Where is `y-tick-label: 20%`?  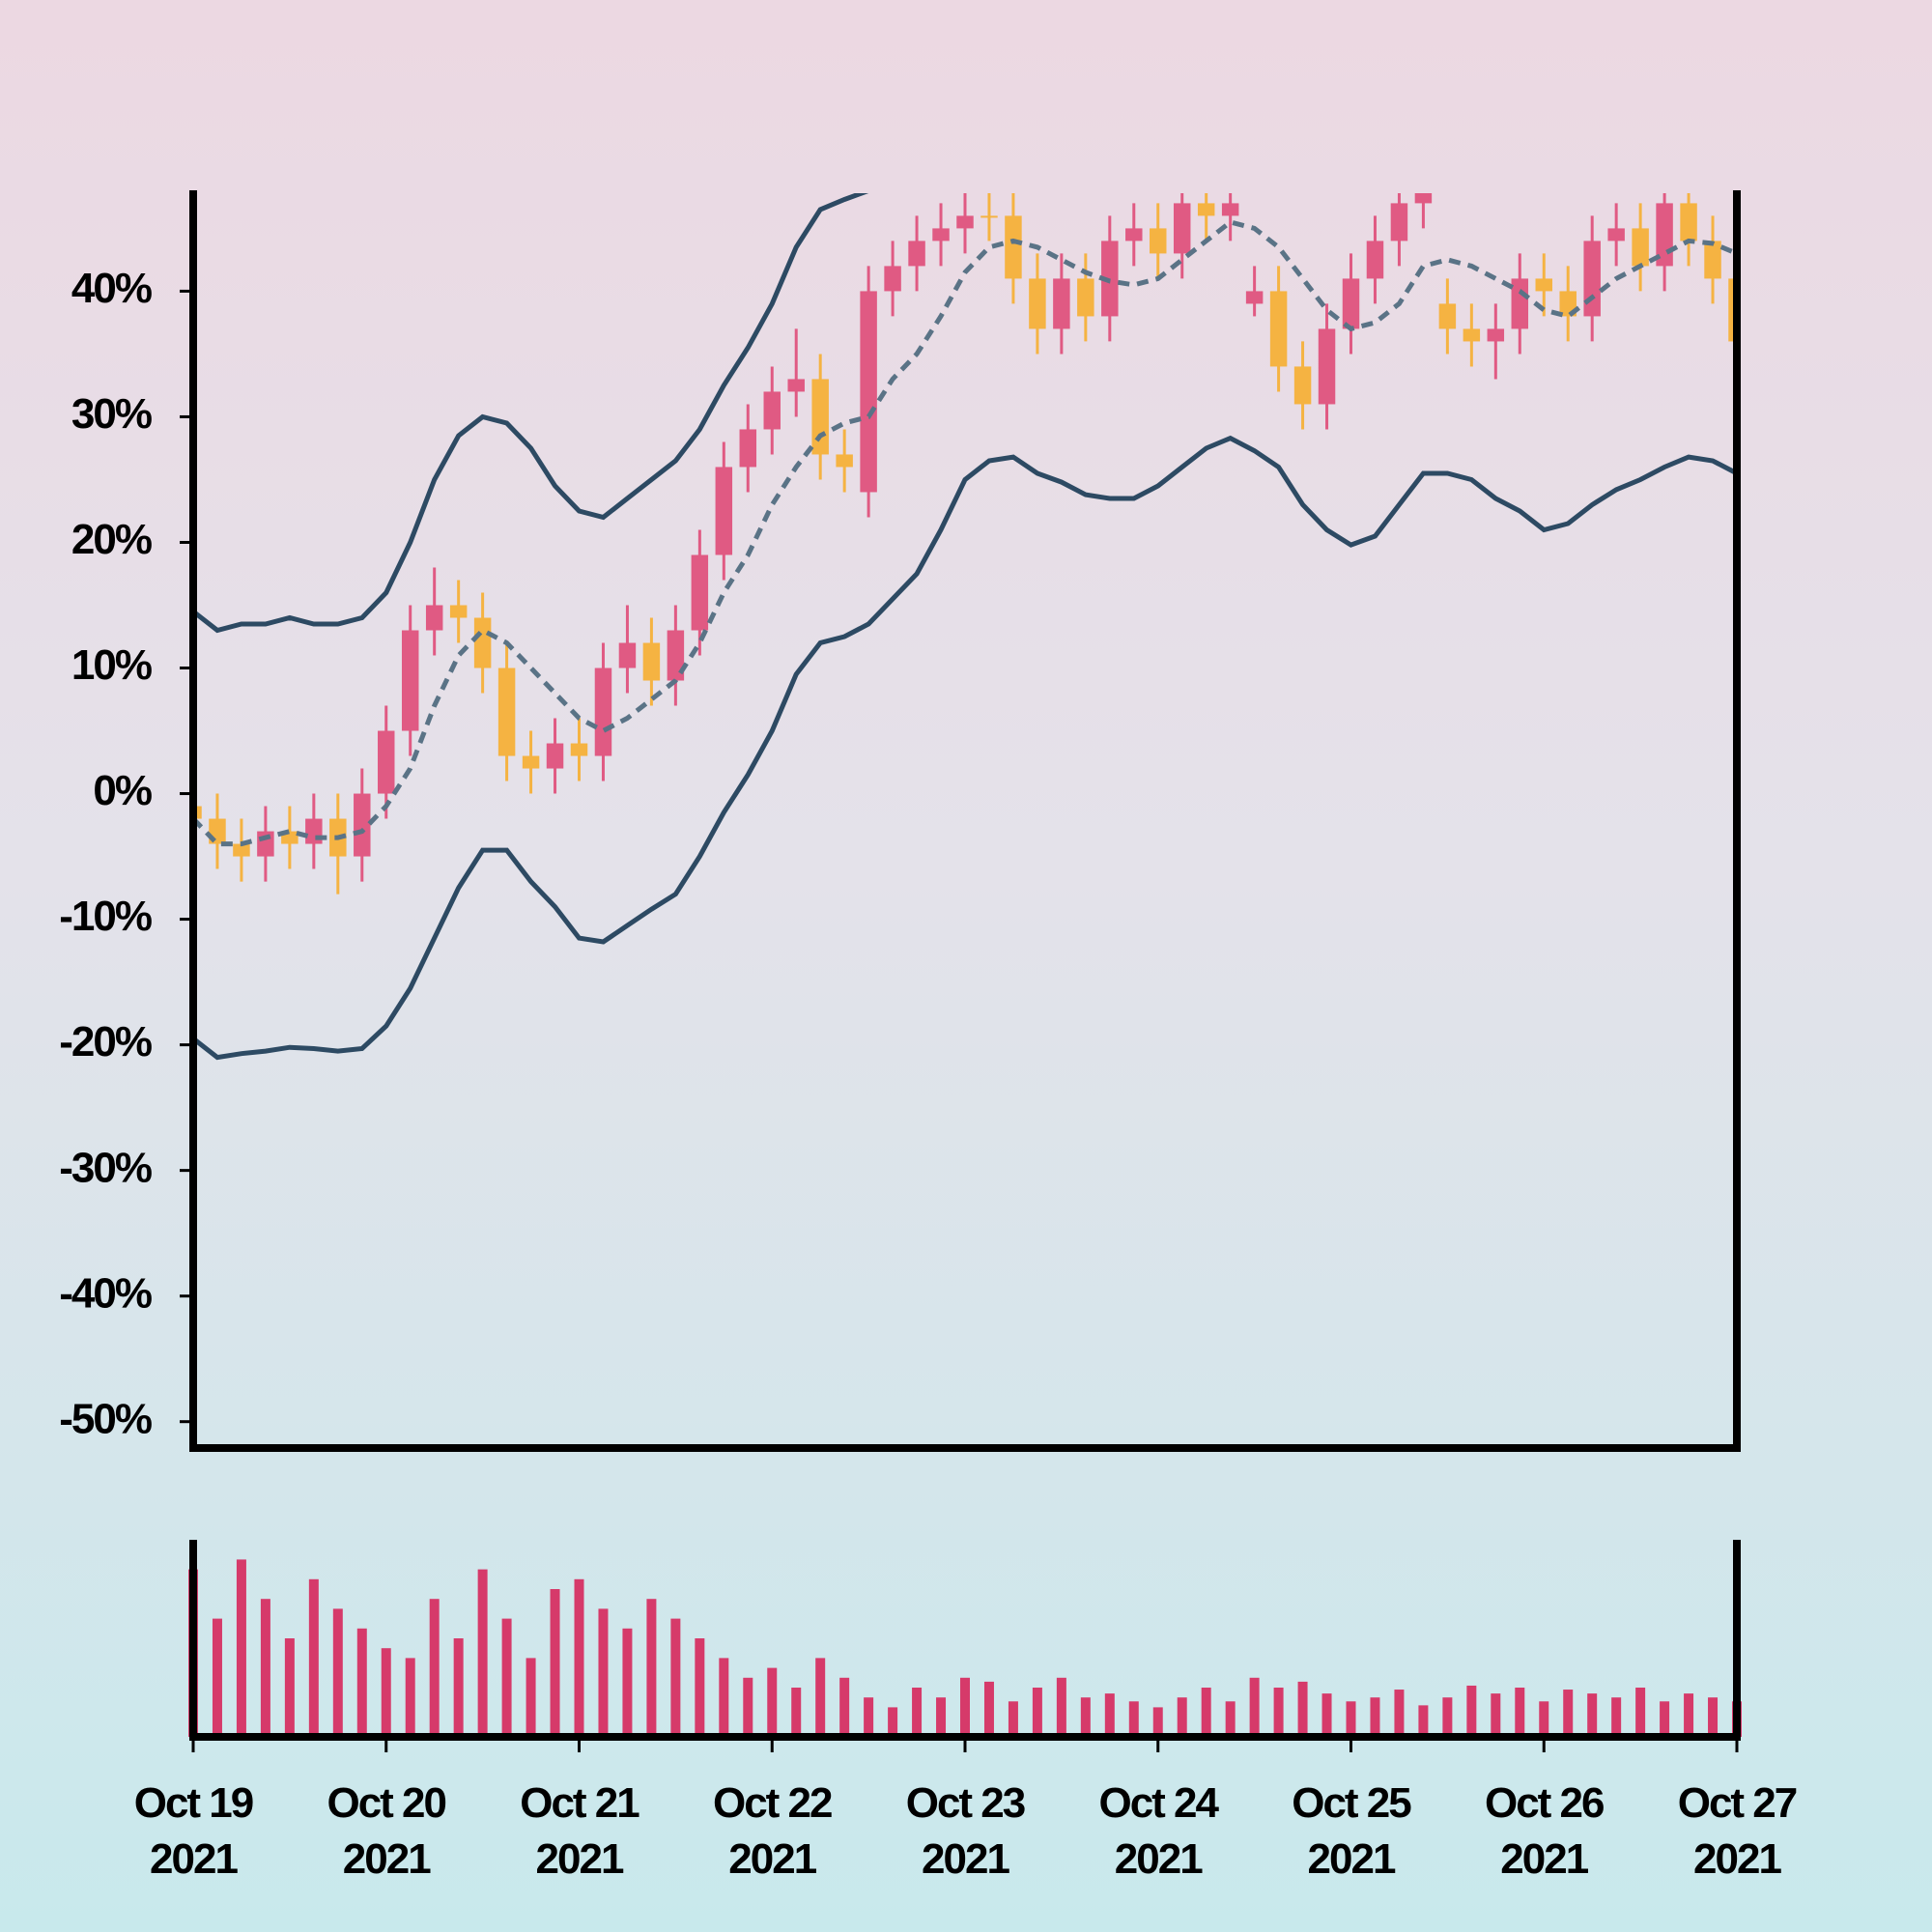
y-tick-label: 20% is located at coordinates (111, 539).